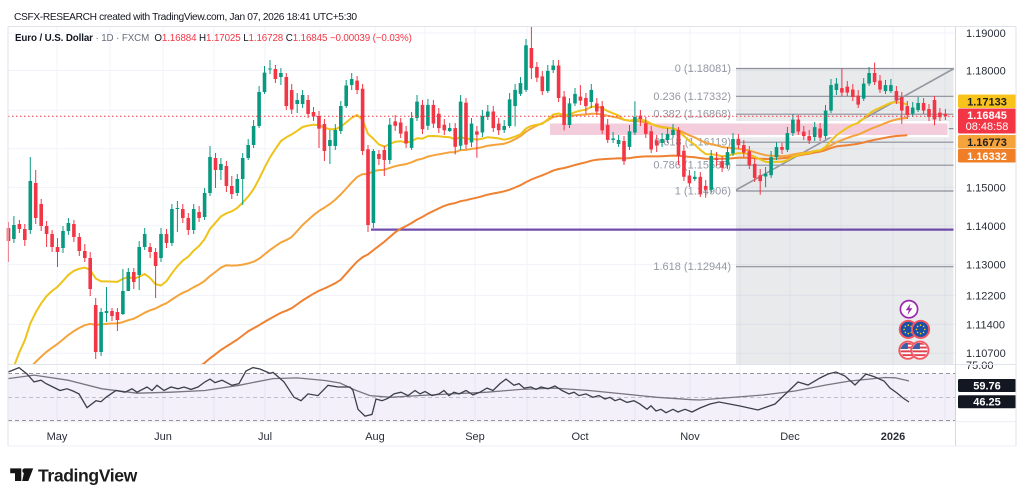  Describe the element at coordinates (987, 116) in the screenshot. I see `svg-text: 1.16845` at that location.